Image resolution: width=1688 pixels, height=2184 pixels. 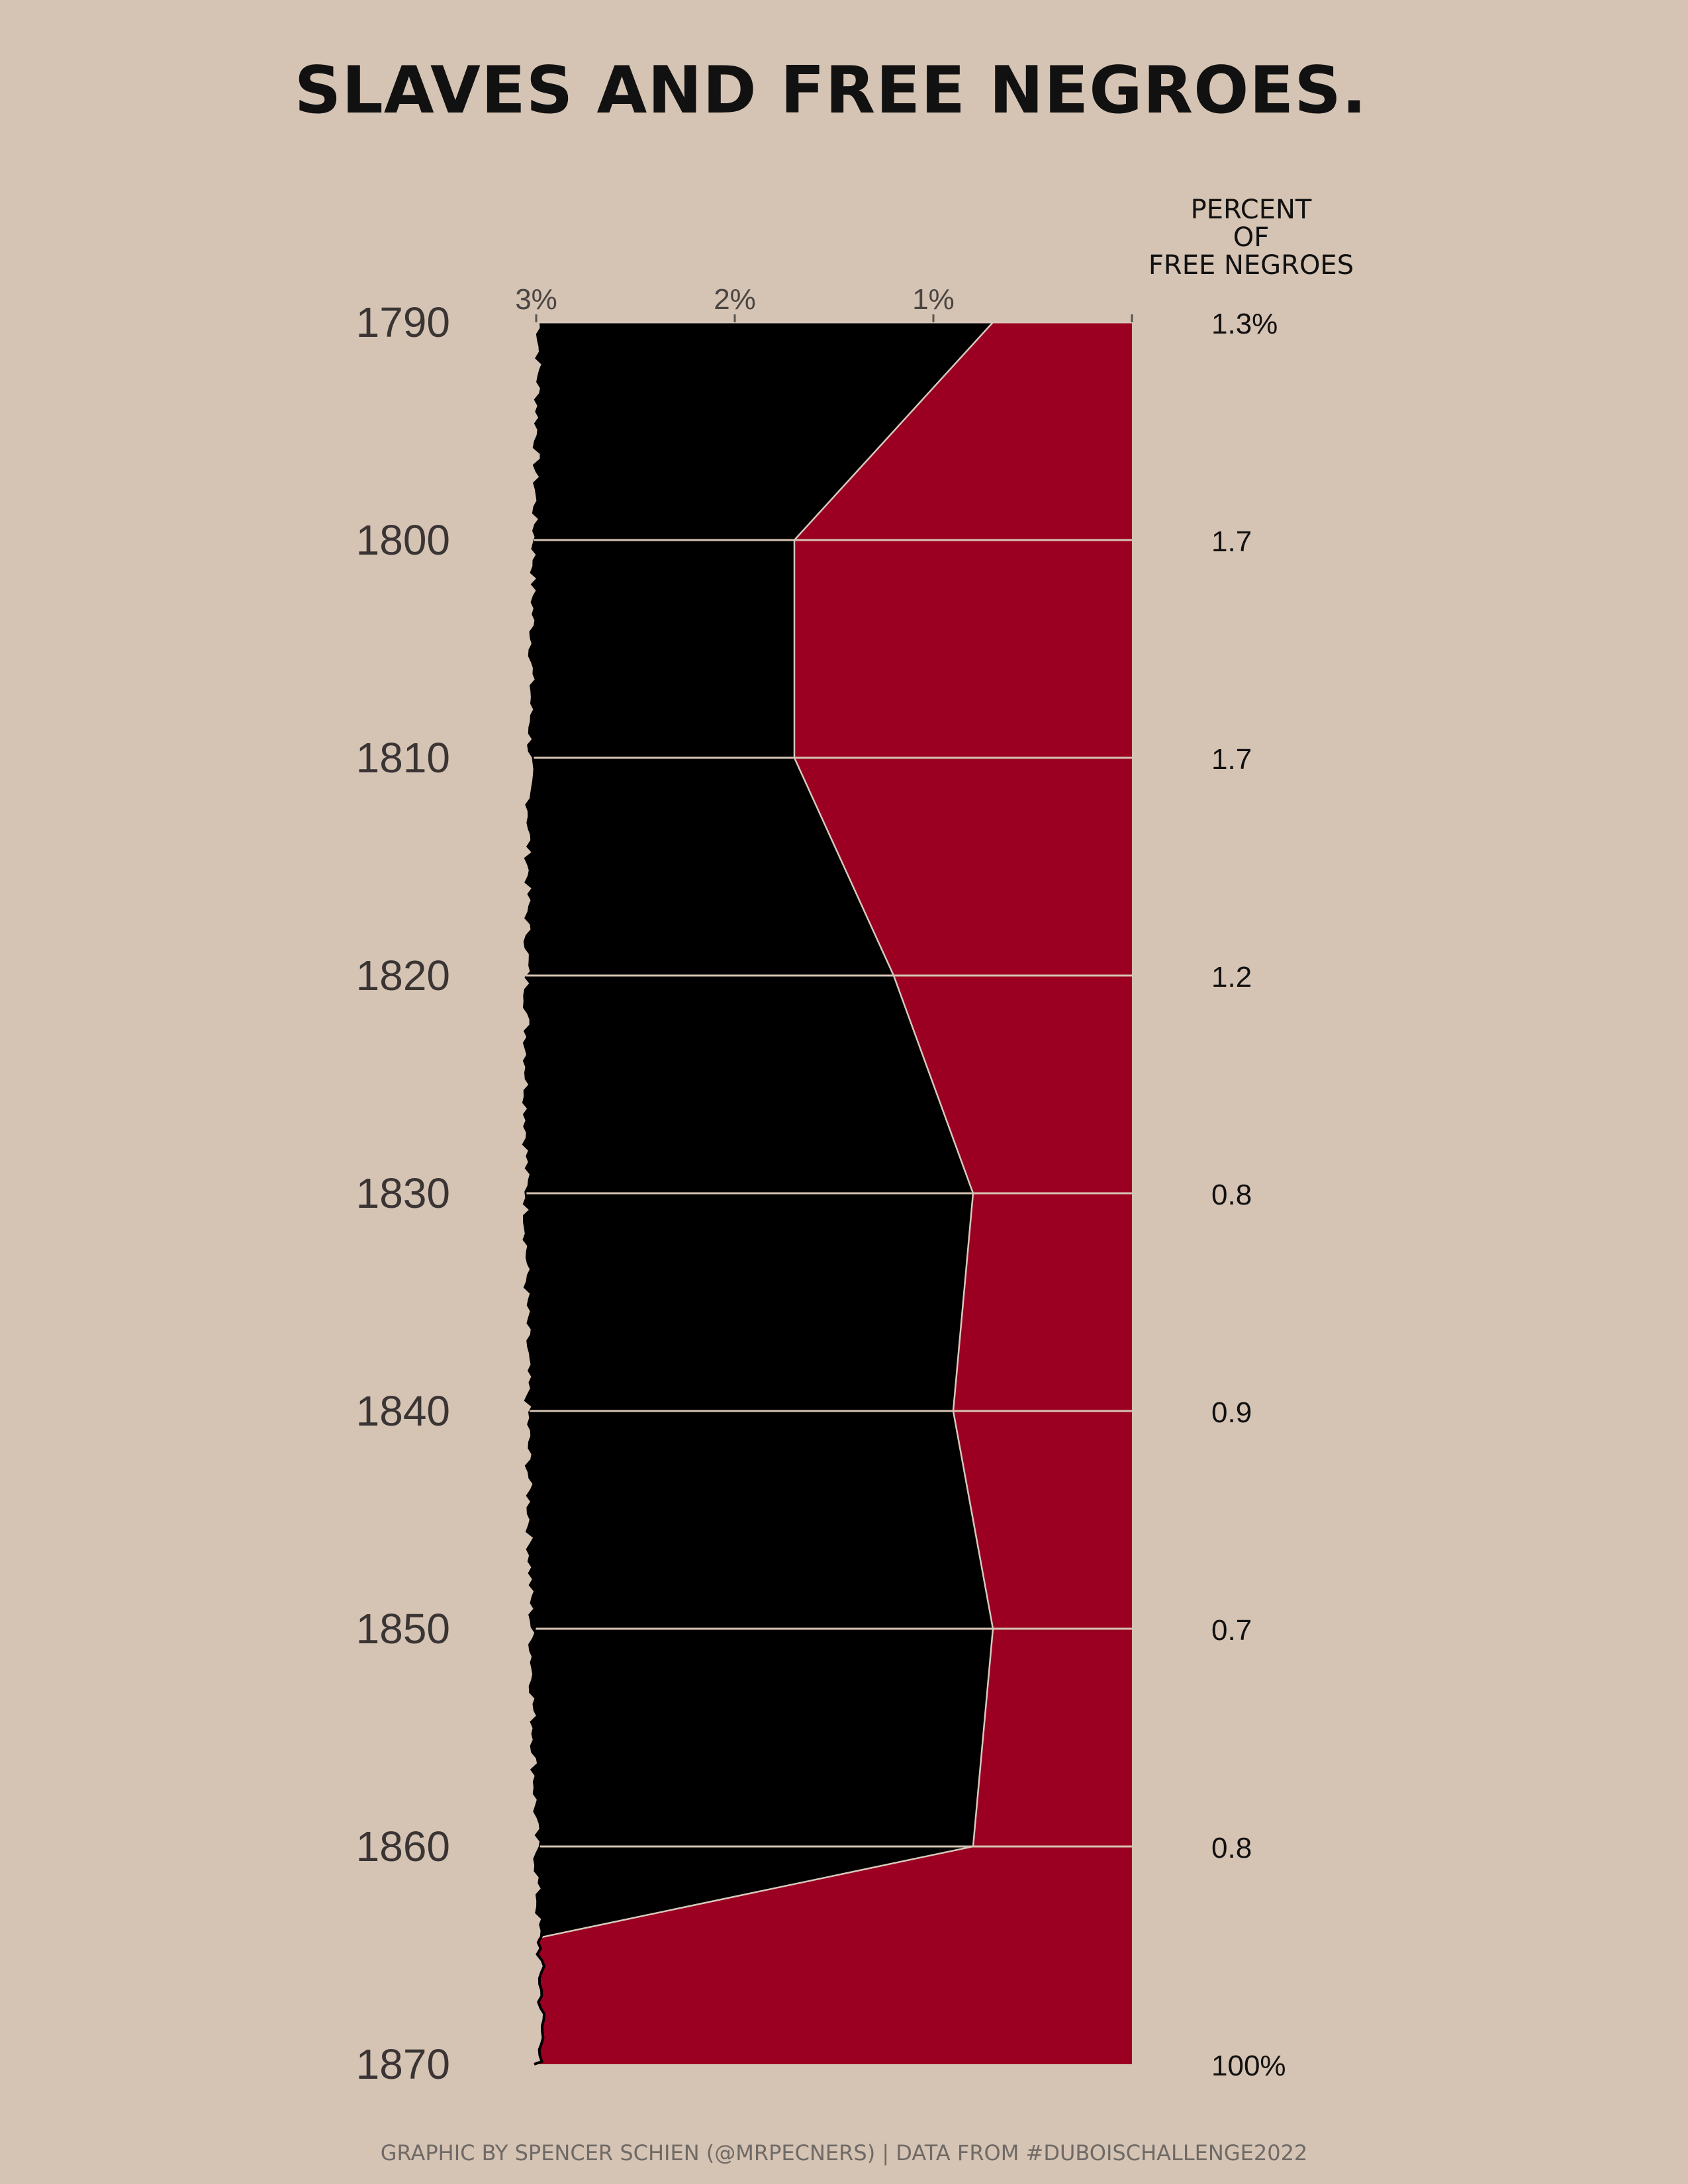 What do you see at coordinates (1231, 977) in the screenshot?
I see `percent-label: 1.2` at bounding box center [1231, 977].